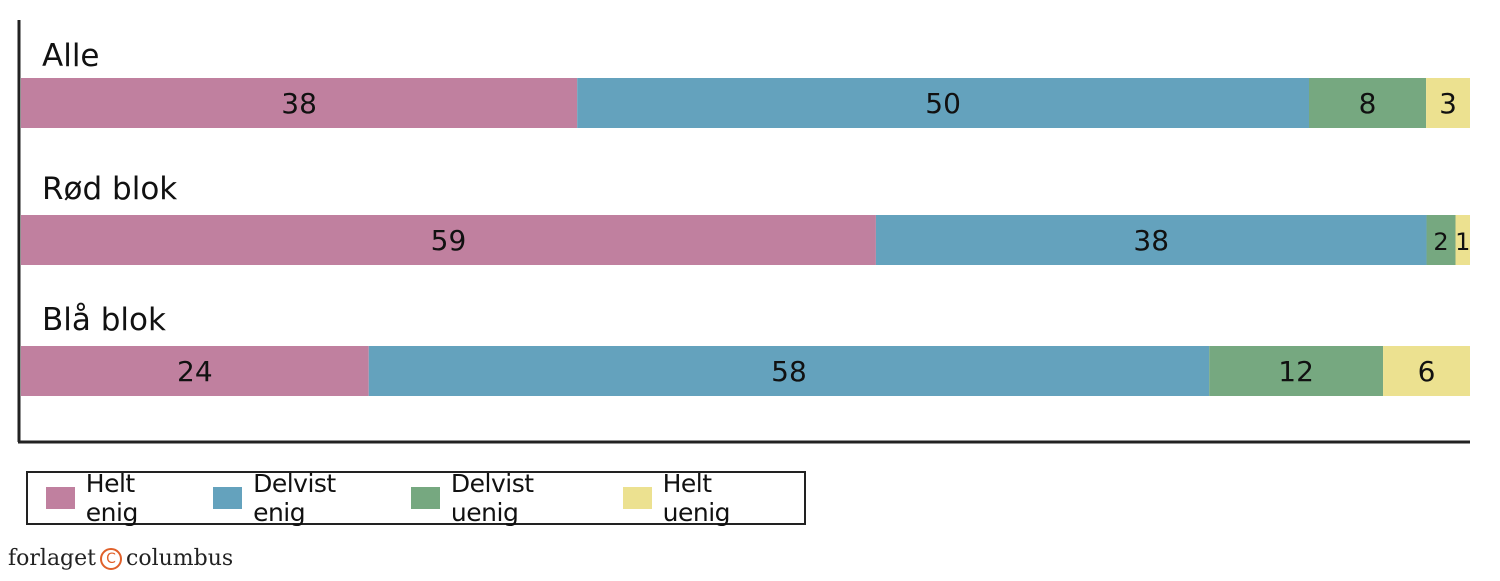  What do you see at coordinates (109, 189) in the screenshot?
I see `category-label: Rød blok` at bounding box center [109, 189].